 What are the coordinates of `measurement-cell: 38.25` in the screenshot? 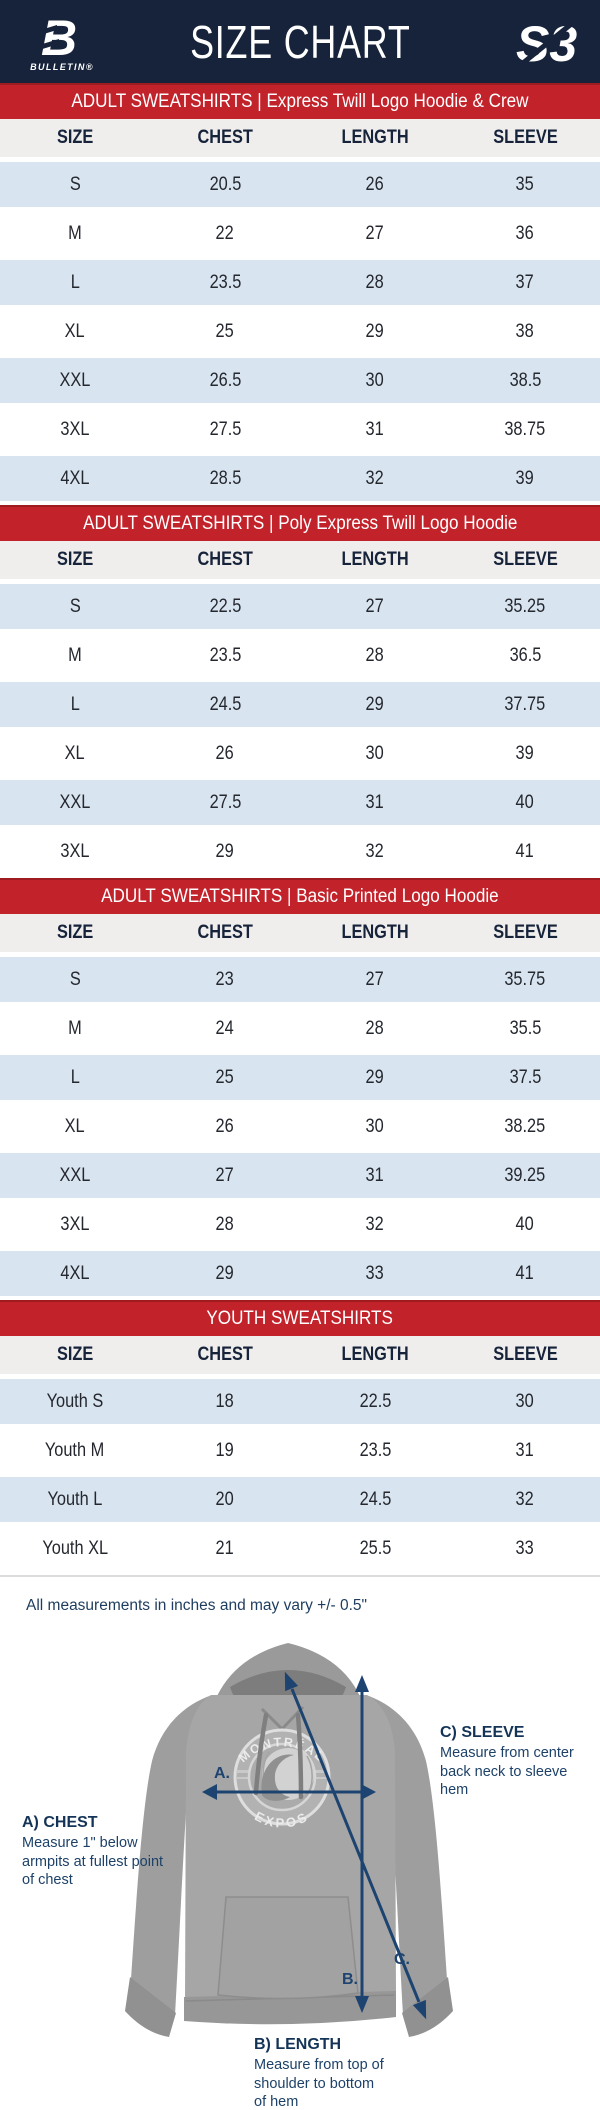 It's located at (525, 1126).